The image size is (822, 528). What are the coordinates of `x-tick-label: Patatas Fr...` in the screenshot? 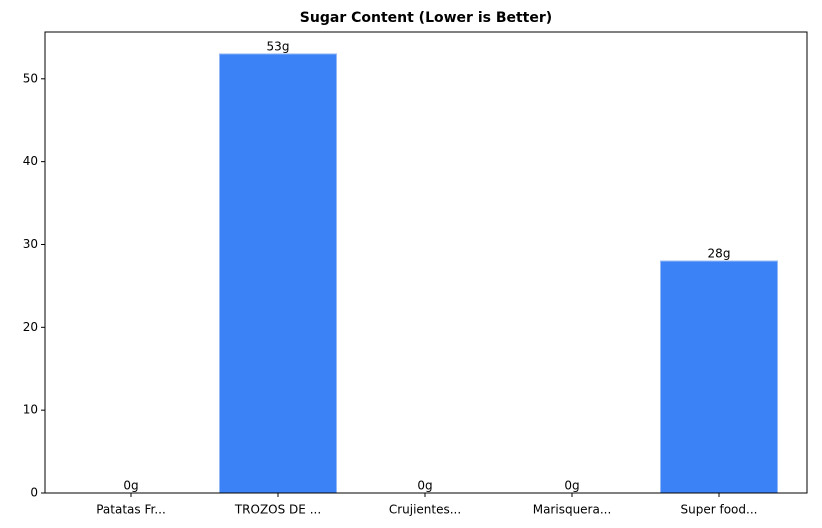 It's located at (131, 510).